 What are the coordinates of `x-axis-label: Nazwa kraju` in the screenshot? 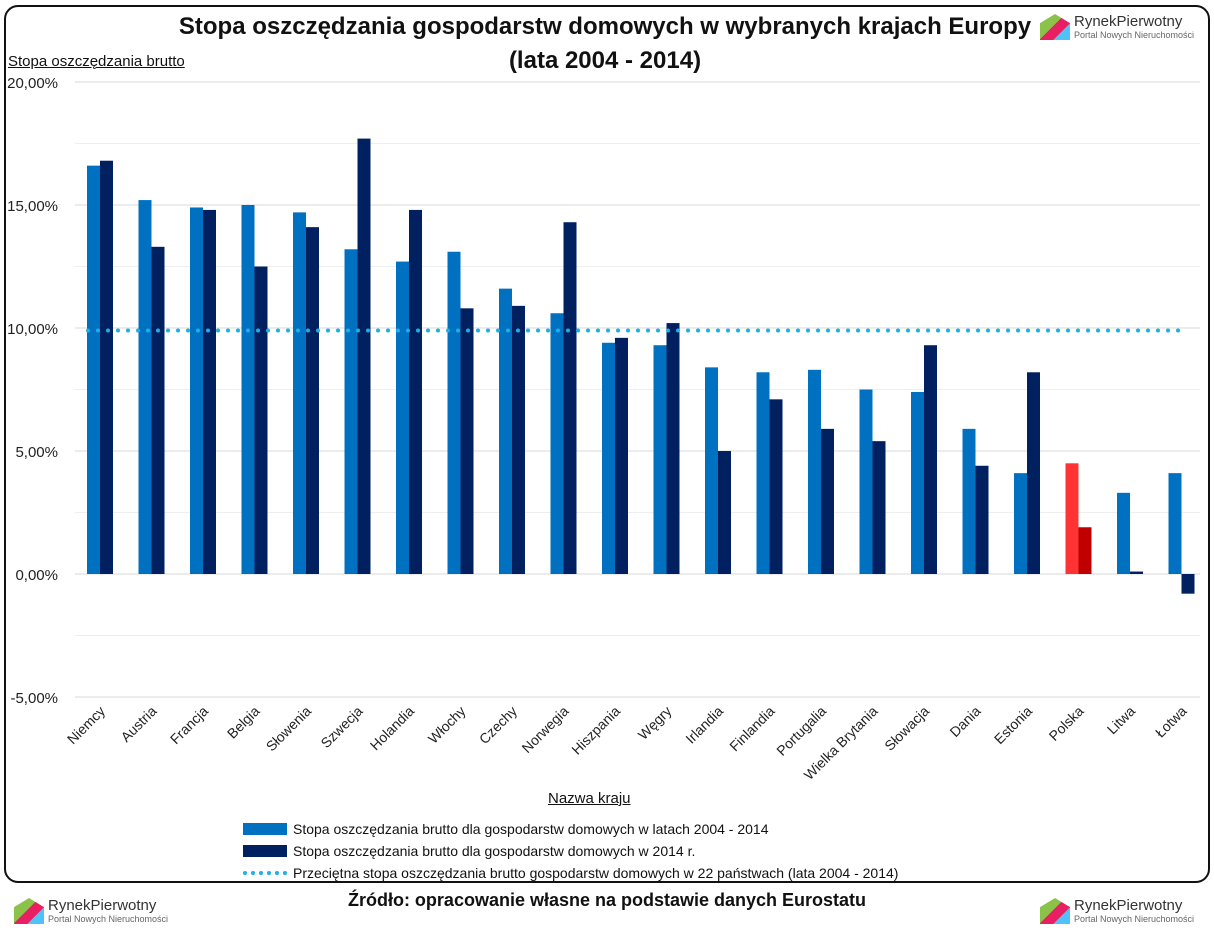 It's located at (589, 798).